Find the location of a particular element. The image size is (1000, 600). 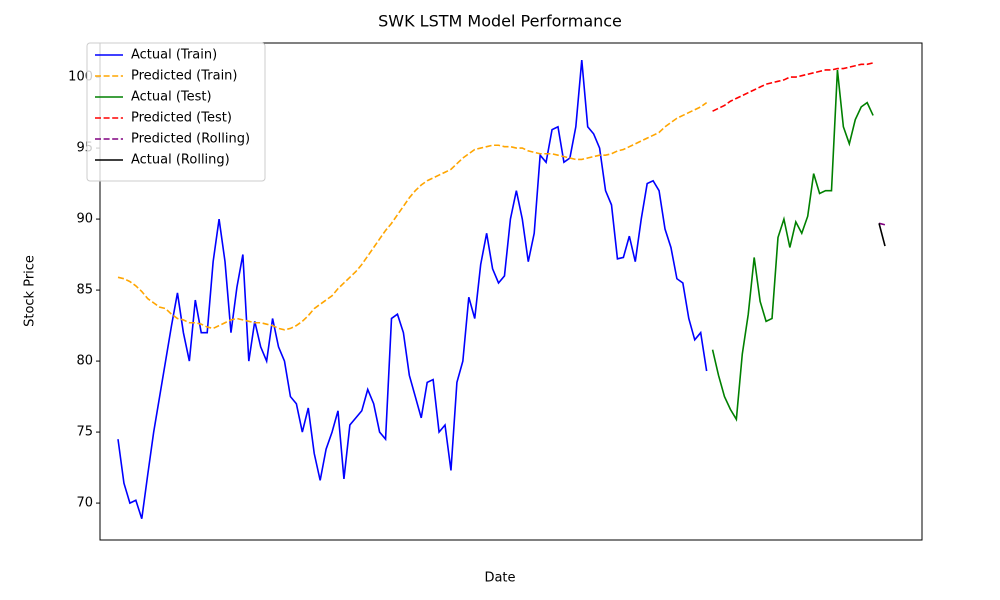

legend-label: Actual (Rolling) is located at coordinates (180, 160).